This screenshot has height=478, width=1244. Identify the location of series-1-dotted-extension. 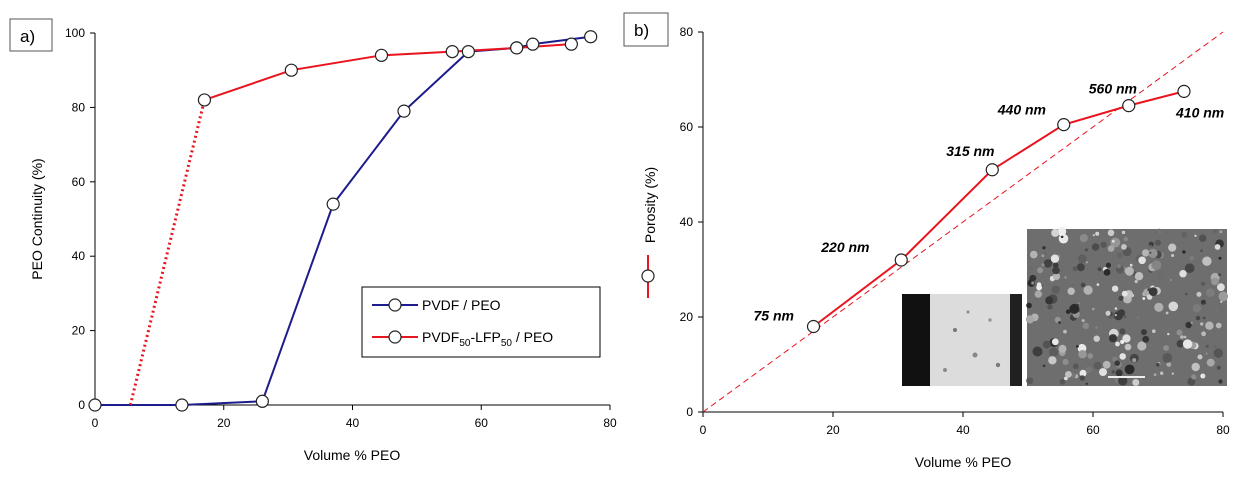
(167, 252).